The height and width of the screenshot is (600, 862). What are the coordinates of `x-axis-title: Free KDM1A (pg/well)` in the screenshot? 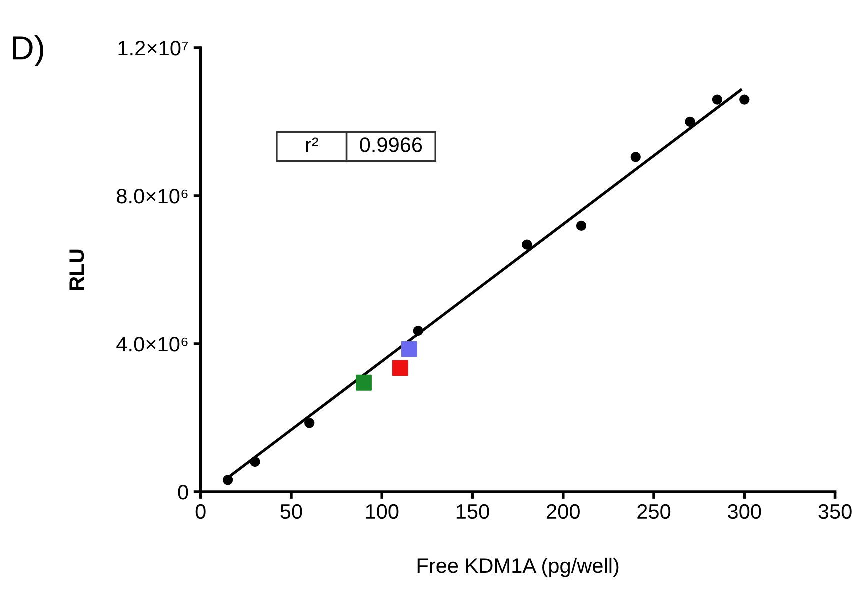 It's located at (518, 568).